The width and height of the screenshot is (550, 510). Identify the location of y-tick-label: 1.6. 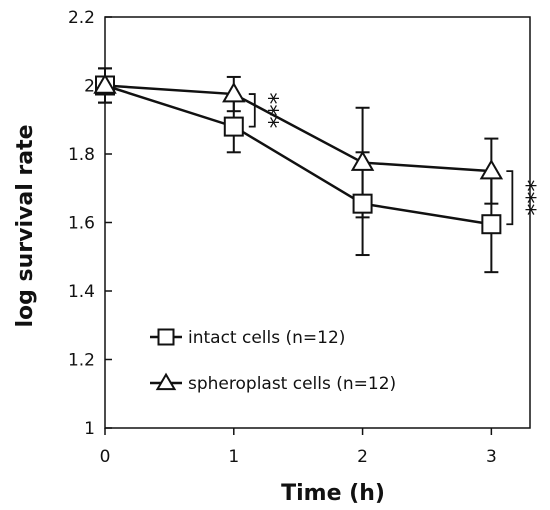
(81, 224).